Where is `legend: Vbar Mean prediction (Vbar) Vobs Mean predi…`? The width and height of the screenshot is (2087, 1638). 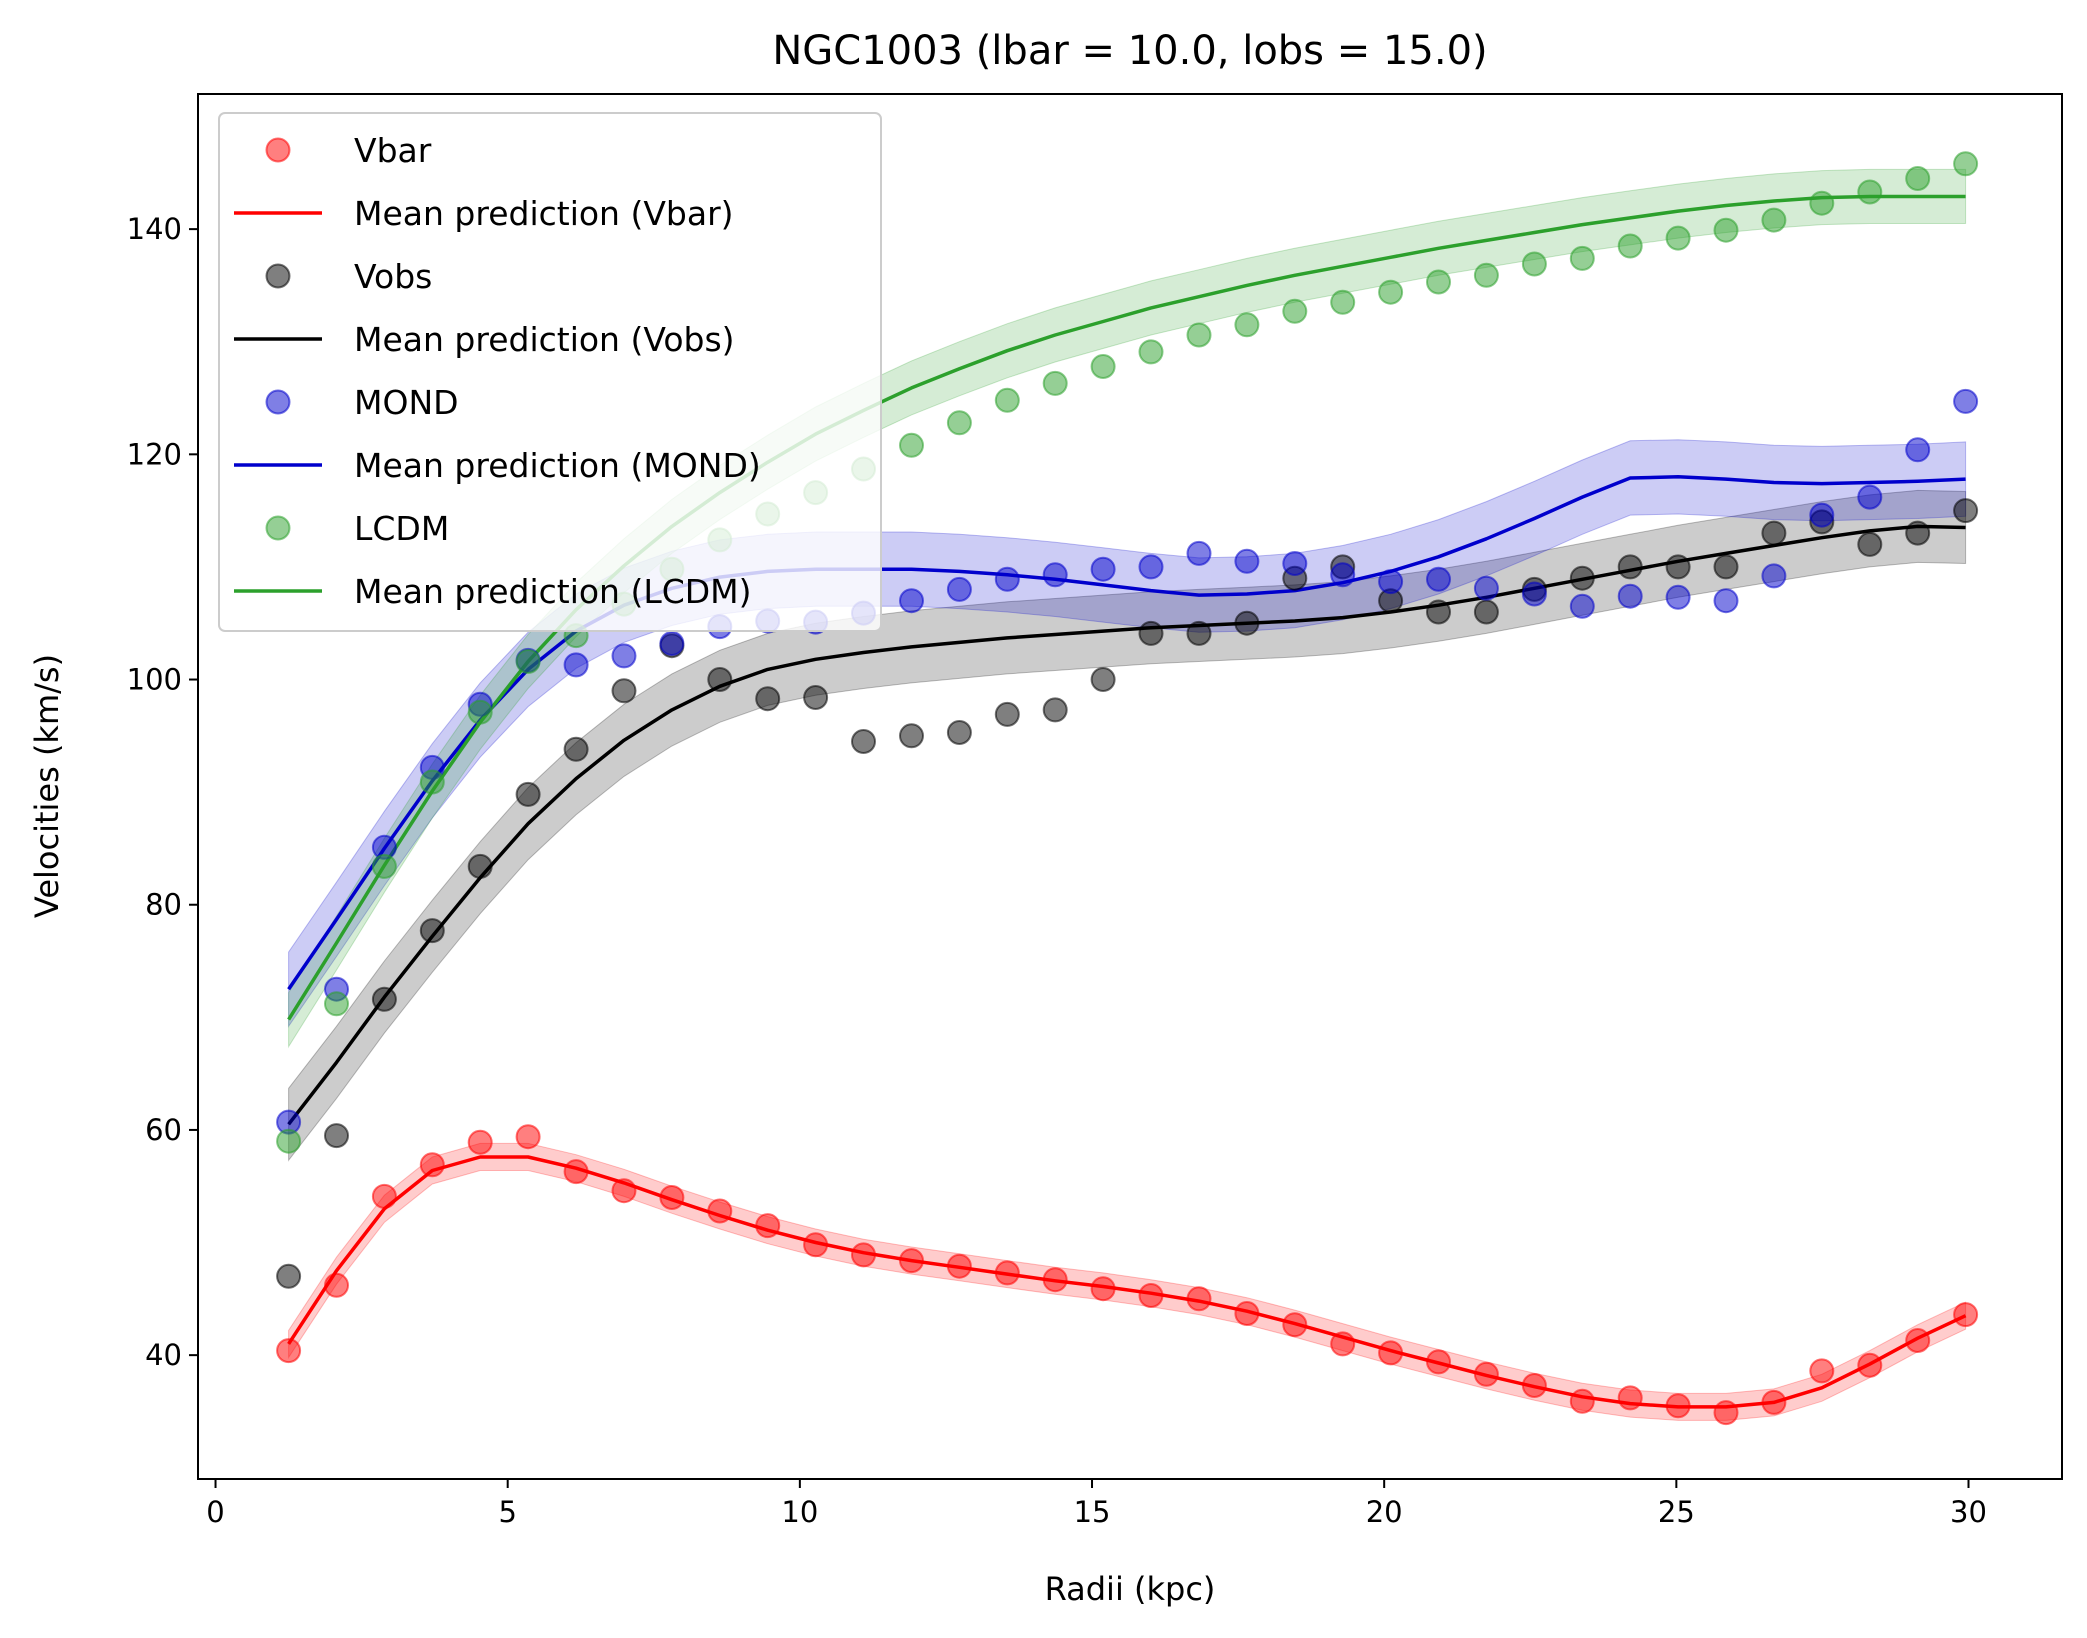
legend: Vbar Mean prediction (Vbar) Vobs Mean predi… is located at coordinates (550, 372).